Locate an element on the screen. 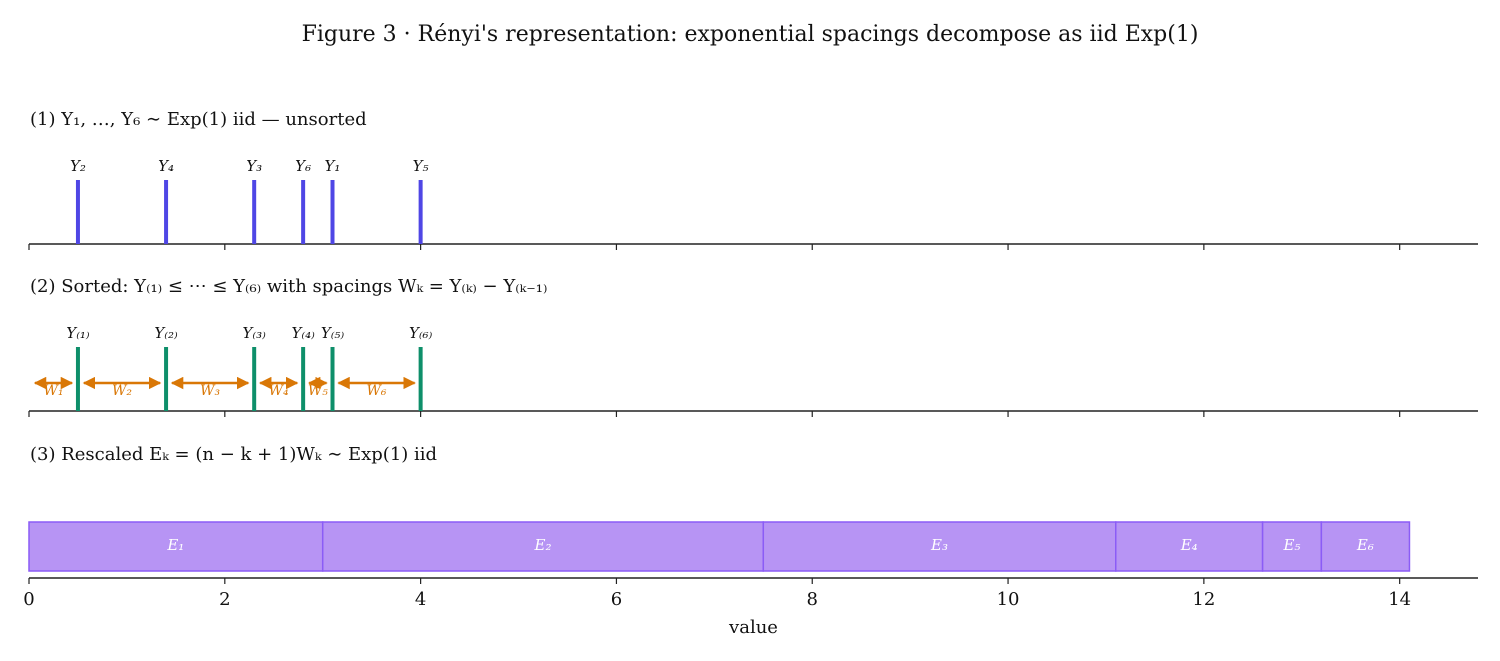  spacing-label: W₆ is located at coordinates (377, 391).